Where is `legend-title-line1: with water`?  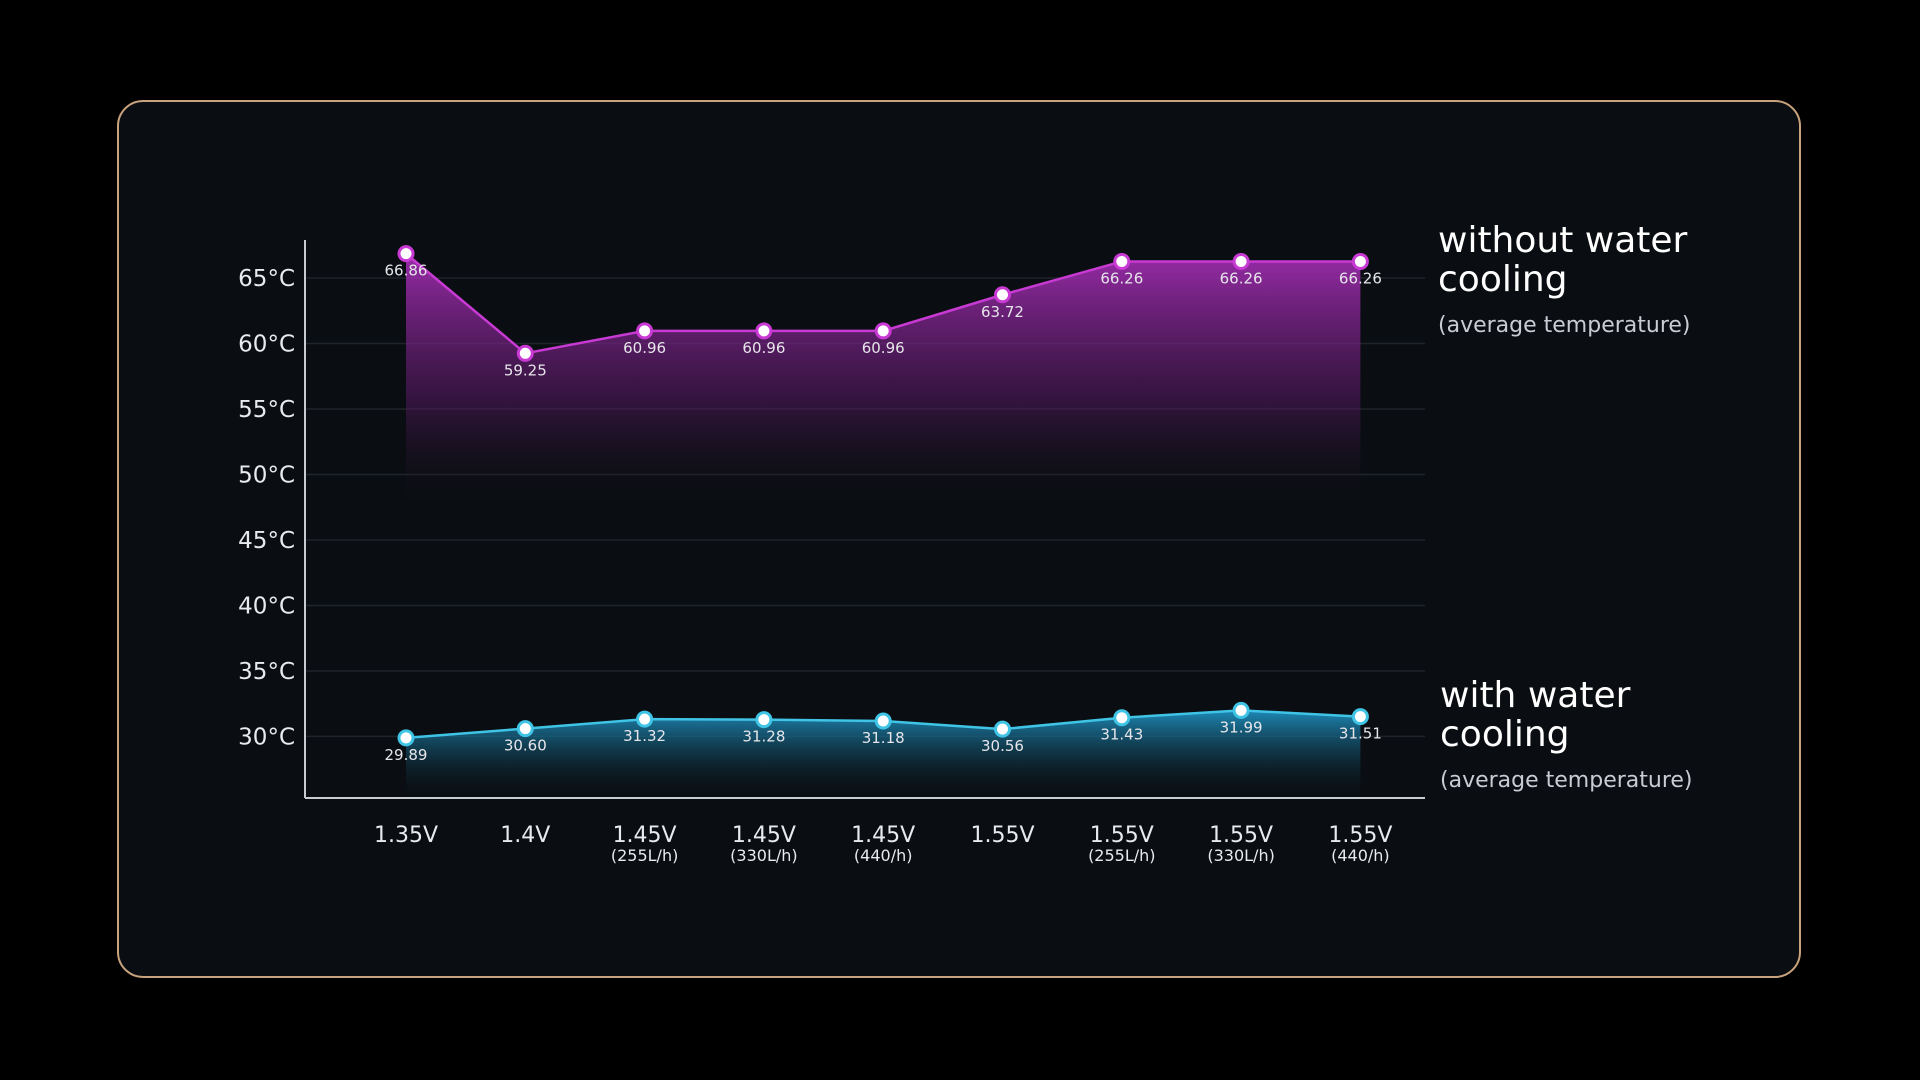
legend-title-line1: with water is located at coordinates (1535, 695).